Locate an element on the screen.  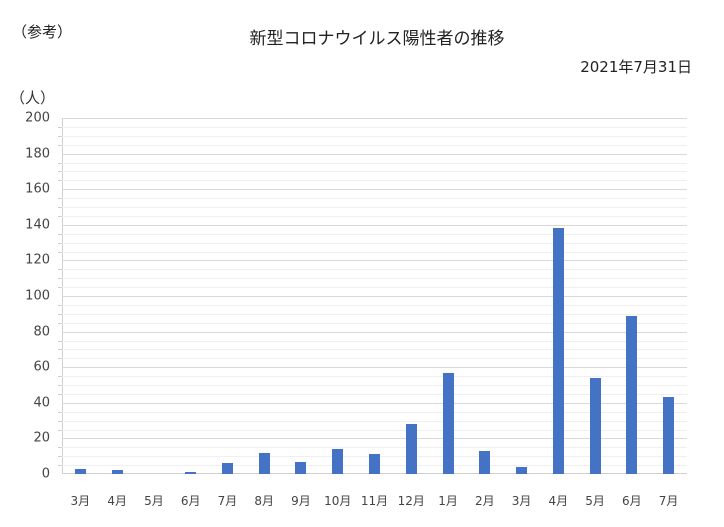
y-tick-label: 20 is located at coordinates (41, 438).